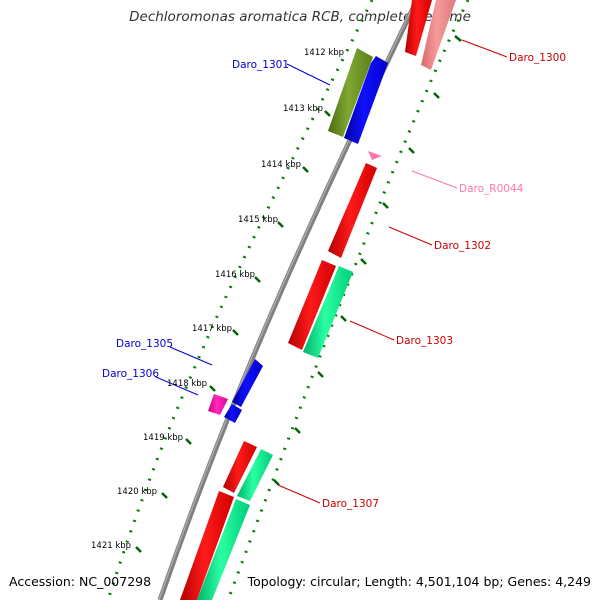 This screenshot has width=600, height=600. What do you see at coordinates (324, 53) in the screenshot?
I see `kbp-label-1412: 1412 kbp` at bounding box center [324, 53].